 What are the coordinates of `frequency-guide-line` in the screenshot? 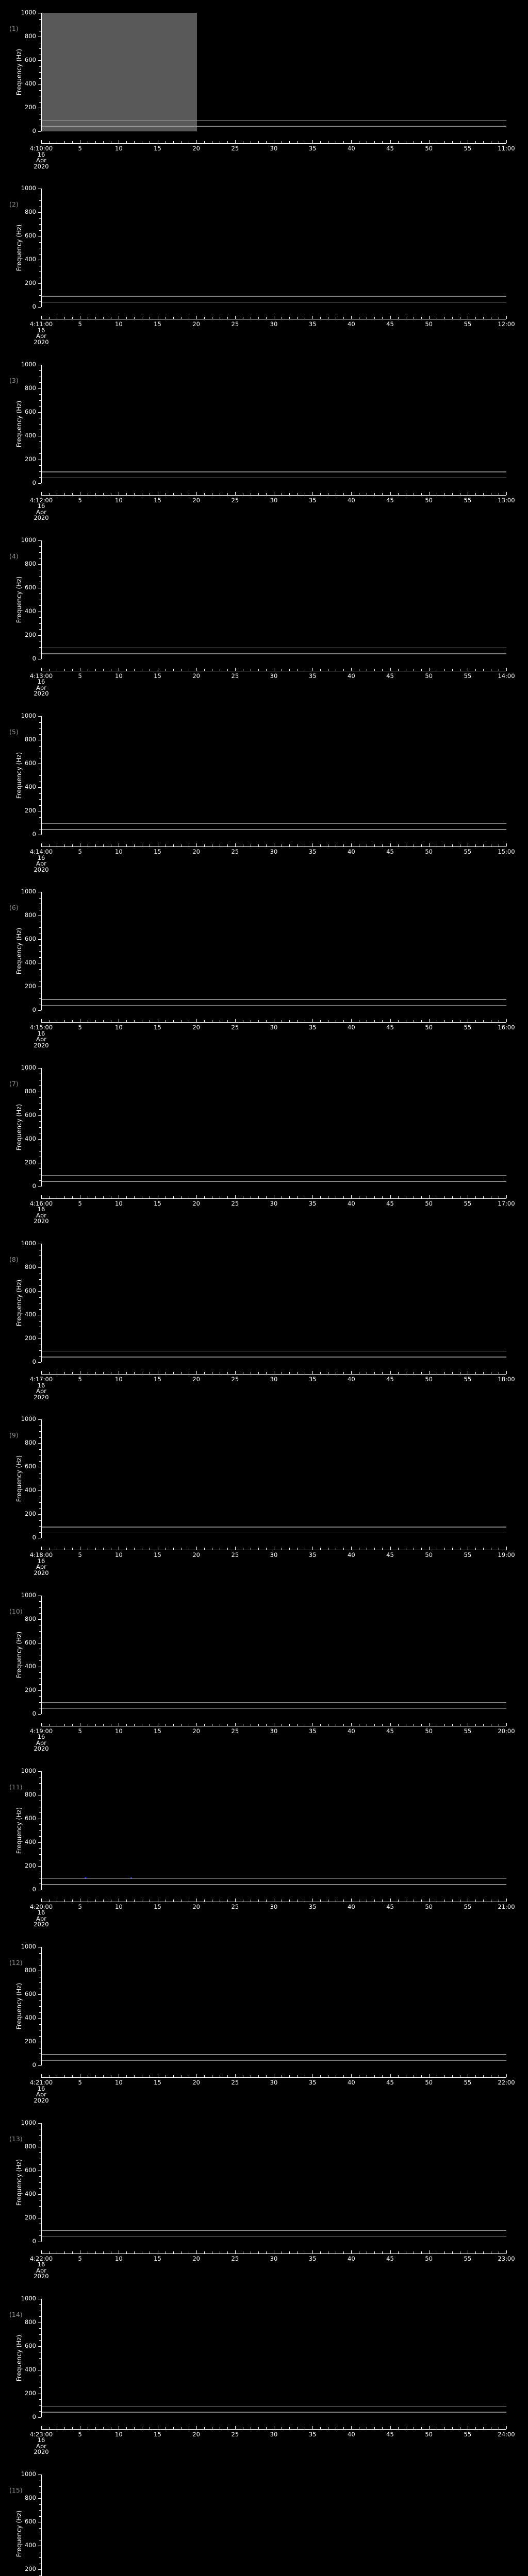 It's located at (274, 127).